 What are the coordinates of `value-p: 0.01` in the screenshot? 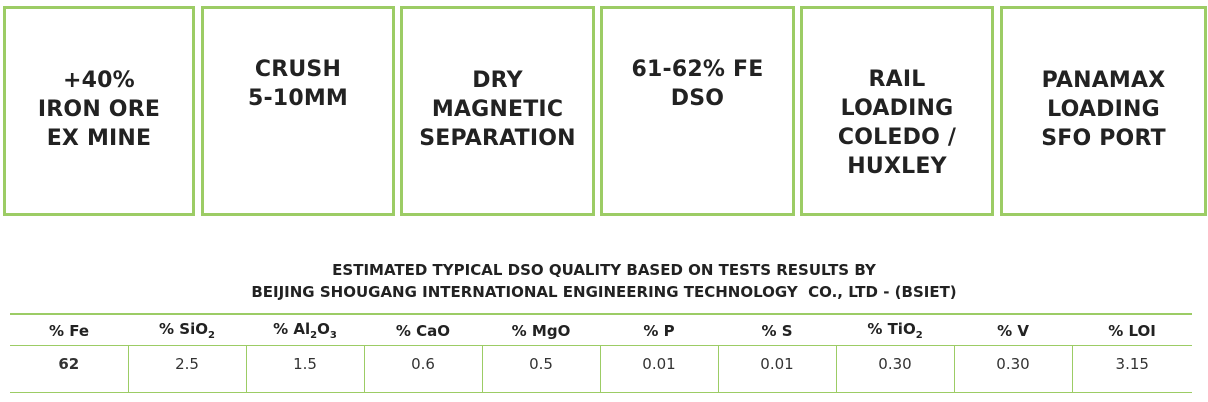 It's located at (658, 369).